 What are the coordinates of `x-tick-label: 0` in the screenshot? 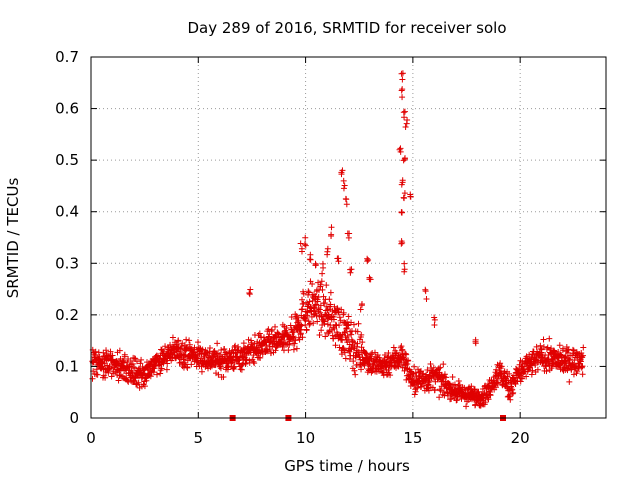 It's located at (91, 438).